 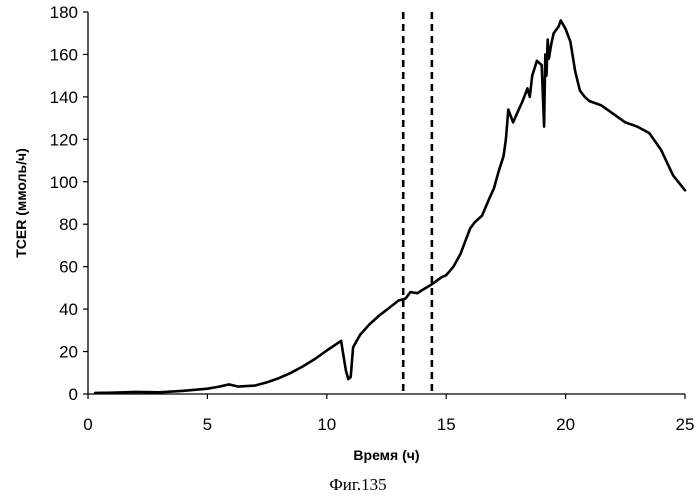 What do you see at coordinates (69, 203) in the screenshot?
I see `y-ticks: 0 20 40 60 80 100 120 140 160 180` at bounding box center [69, 203].